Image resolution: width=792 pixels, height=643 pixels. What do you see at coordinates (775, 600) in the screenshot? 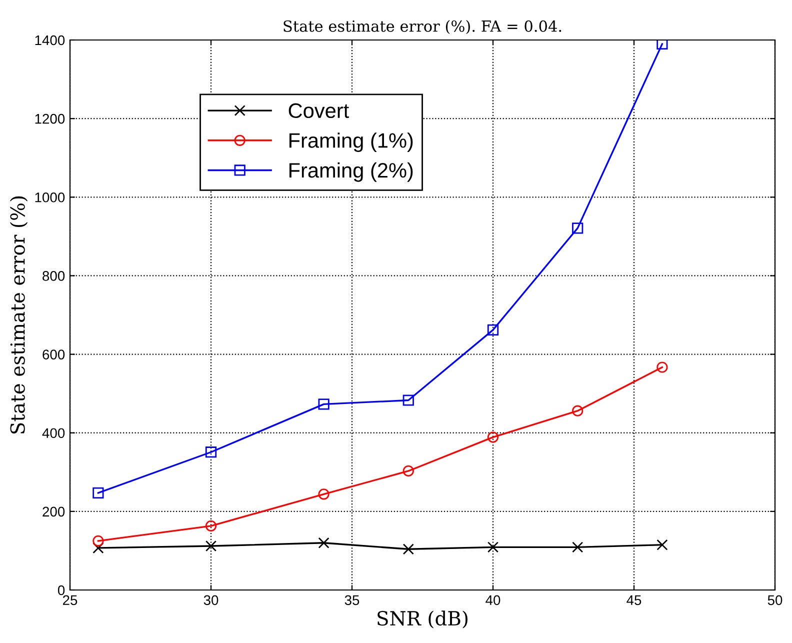
I see `x-tick-label: 50` at bounding box center [775, 600].